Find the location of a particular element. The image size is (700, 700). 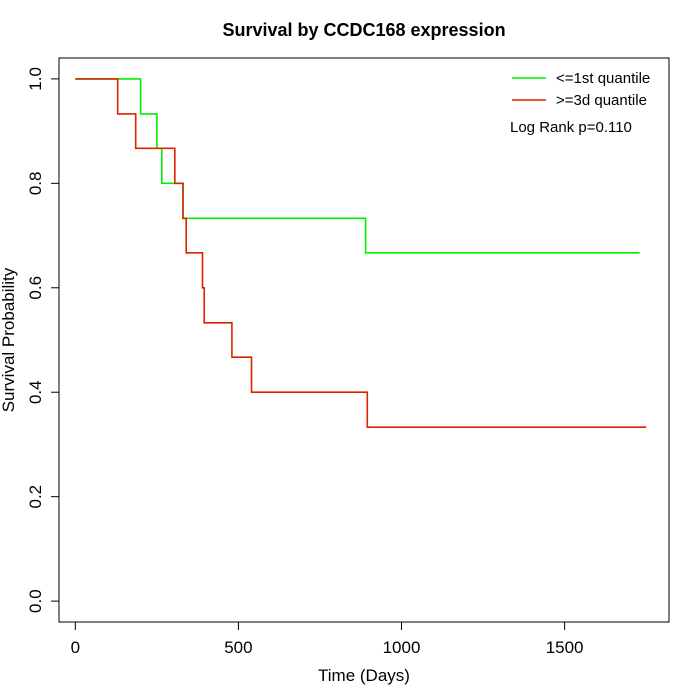

x-tick-label: 1500 is located at coordinates (565, 647).